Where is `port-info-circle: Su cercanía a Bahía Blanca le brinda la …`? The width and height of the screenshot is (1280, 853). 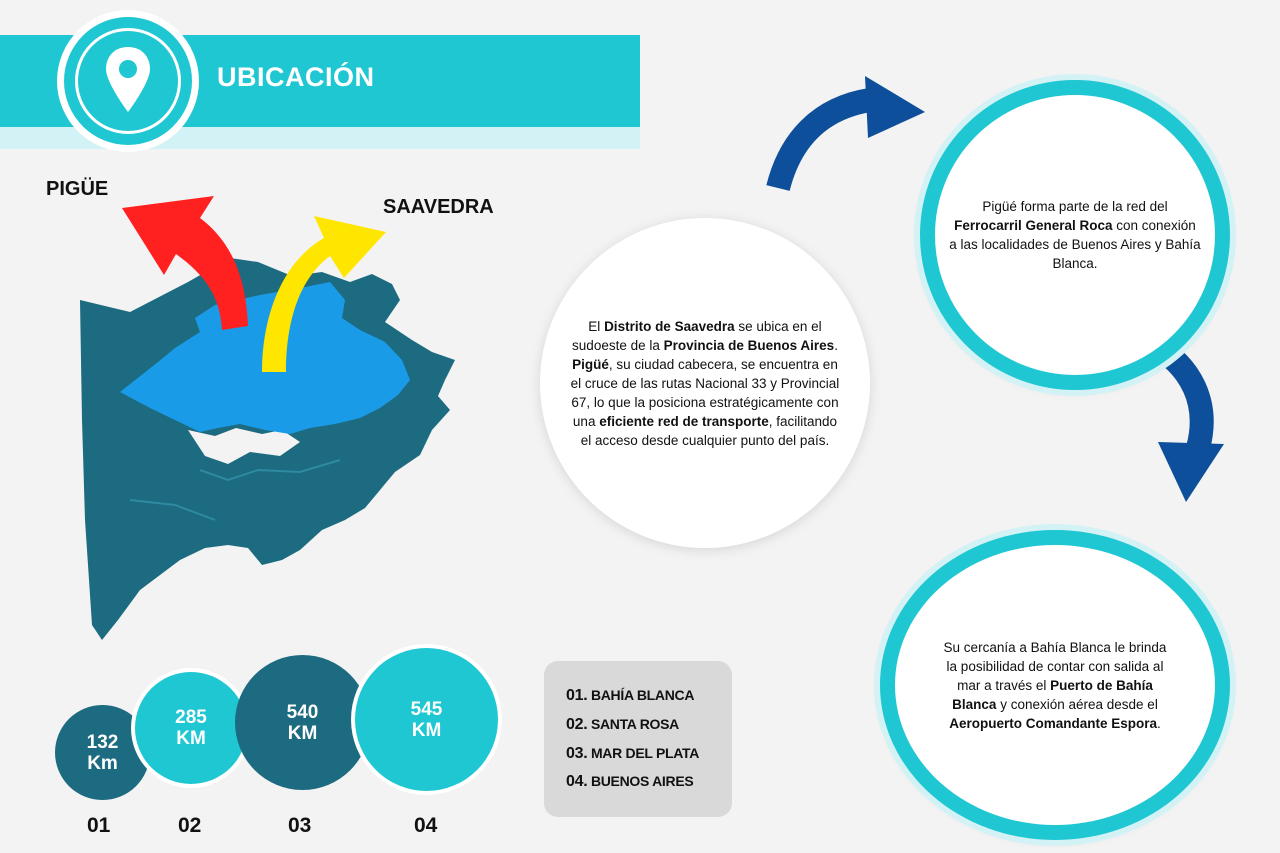 port-info-circle: Su cercanía a Bahía Blanca le brinda la … is located at coordinates (1055, 685).